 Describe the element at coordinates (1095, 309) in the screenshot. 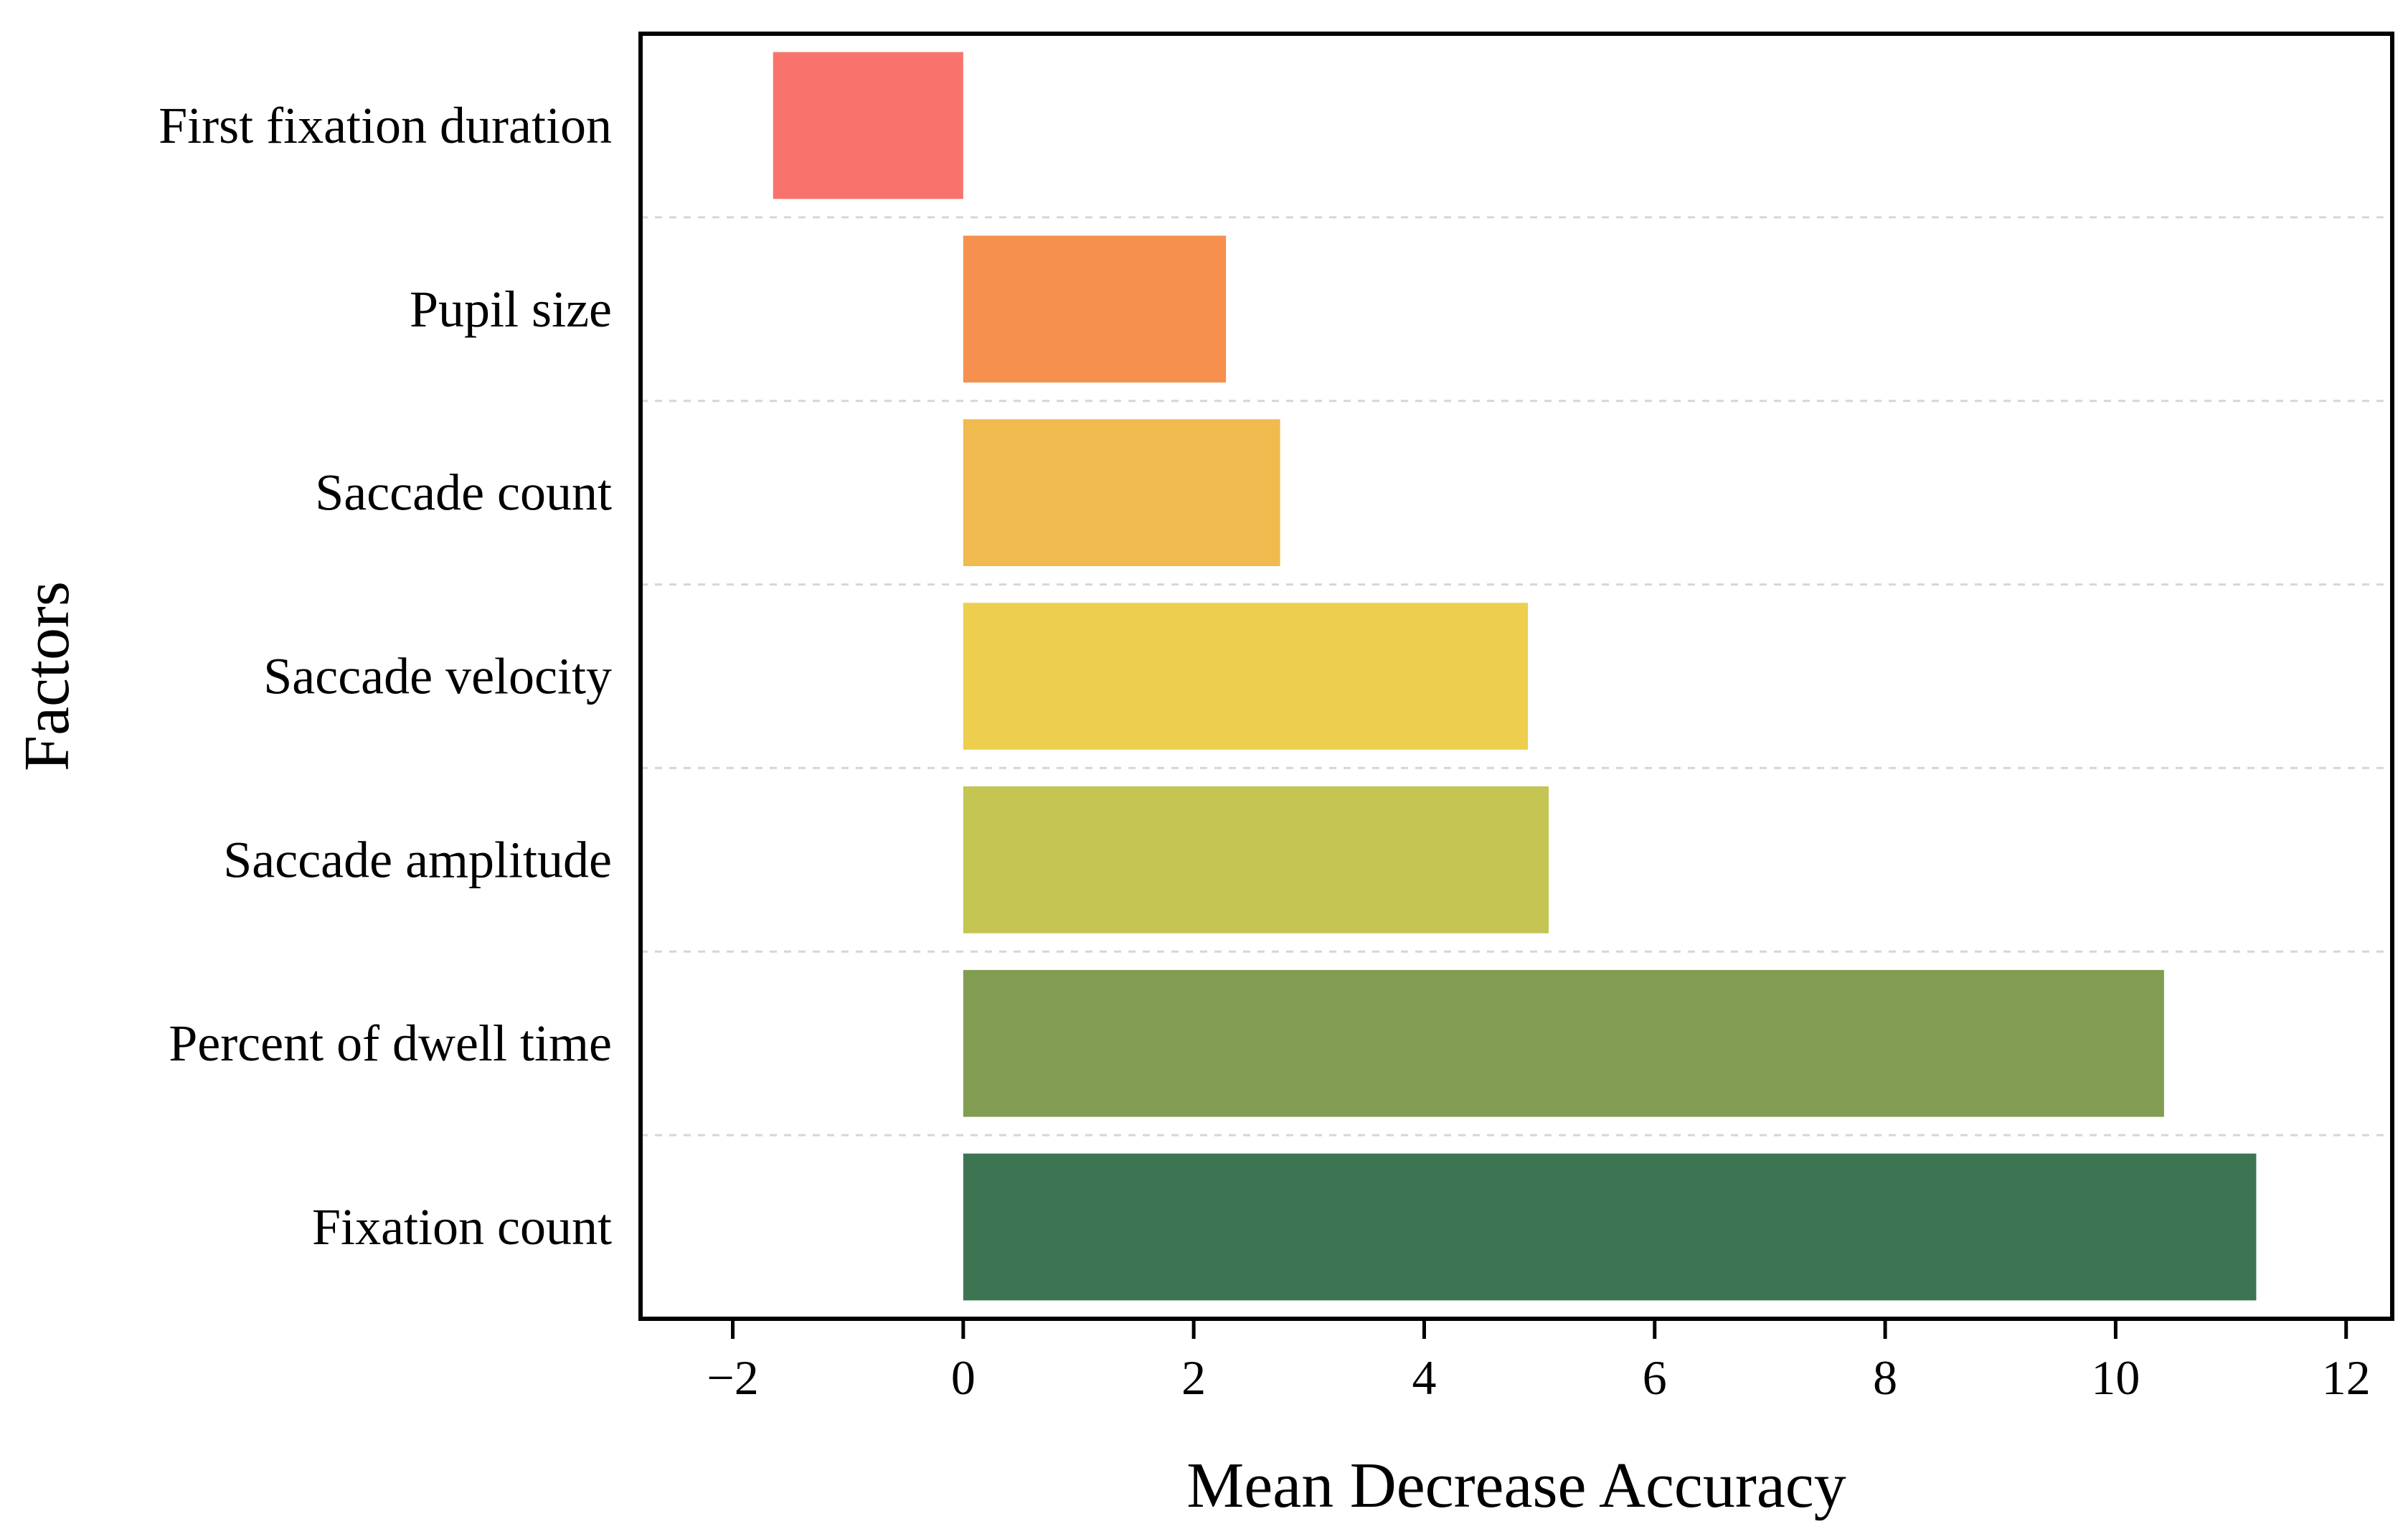

I see `bar-pupil-size` at that location.